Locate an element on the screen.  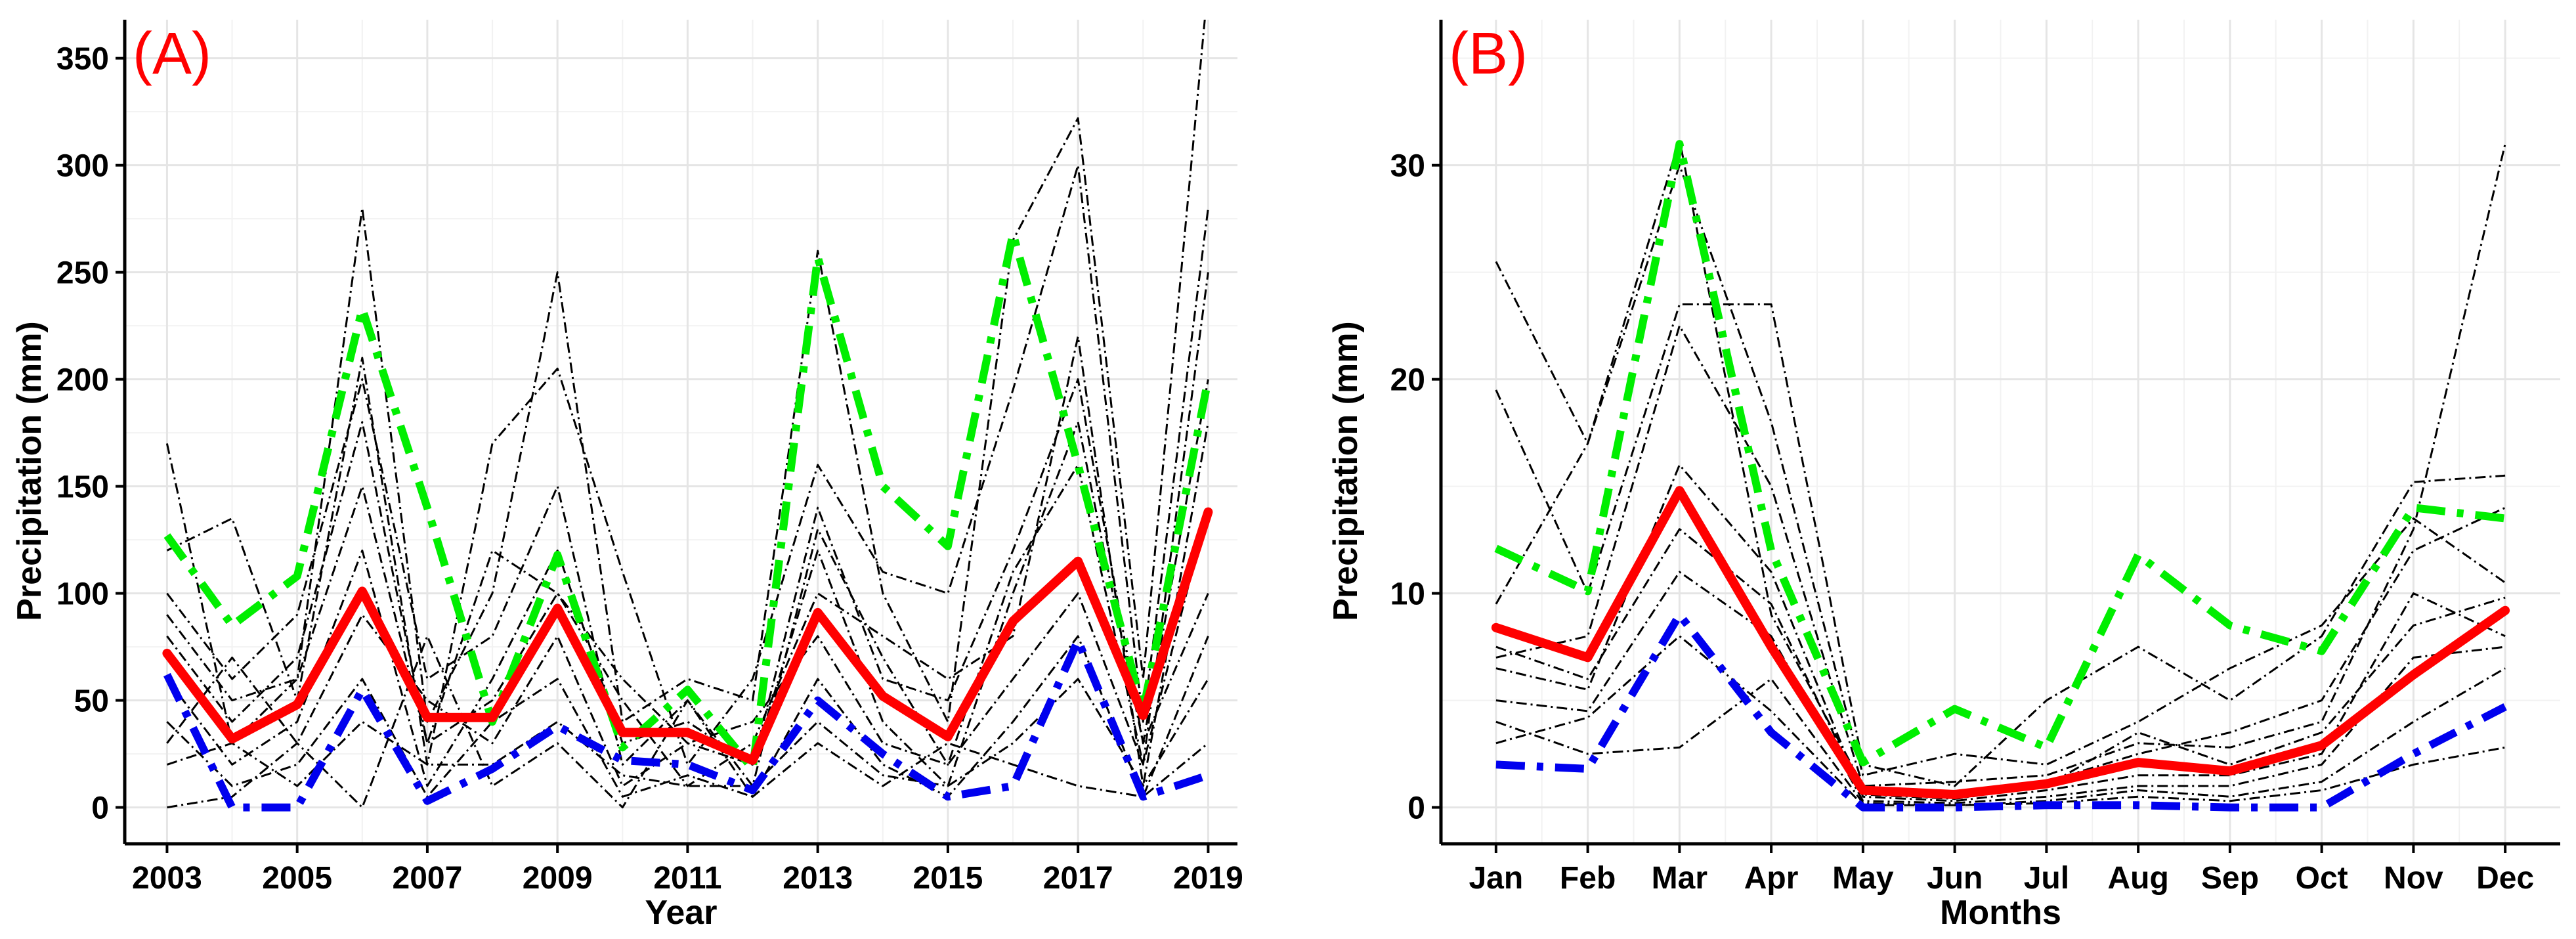
y-tick-label: 10 is located at coordinates (1407, 594).